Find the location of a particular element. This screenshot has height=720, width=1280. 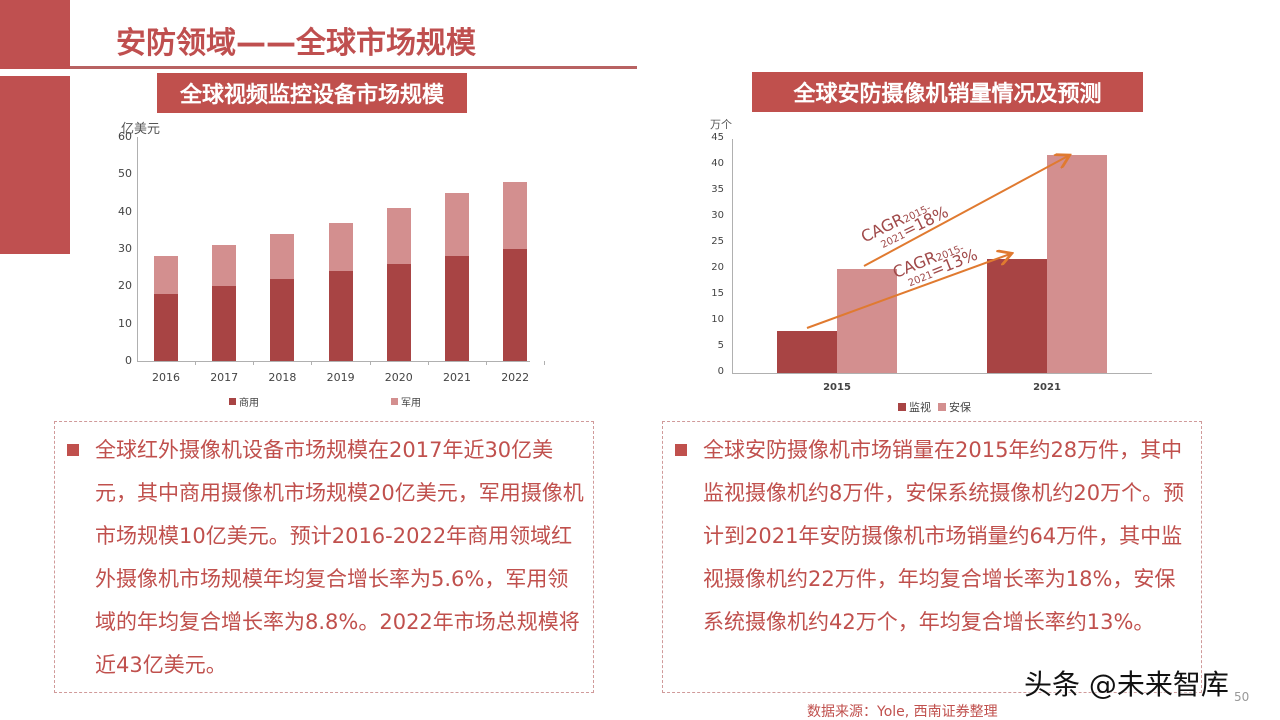

x-tick-label: 2019 is located at coordinates (340, 377).